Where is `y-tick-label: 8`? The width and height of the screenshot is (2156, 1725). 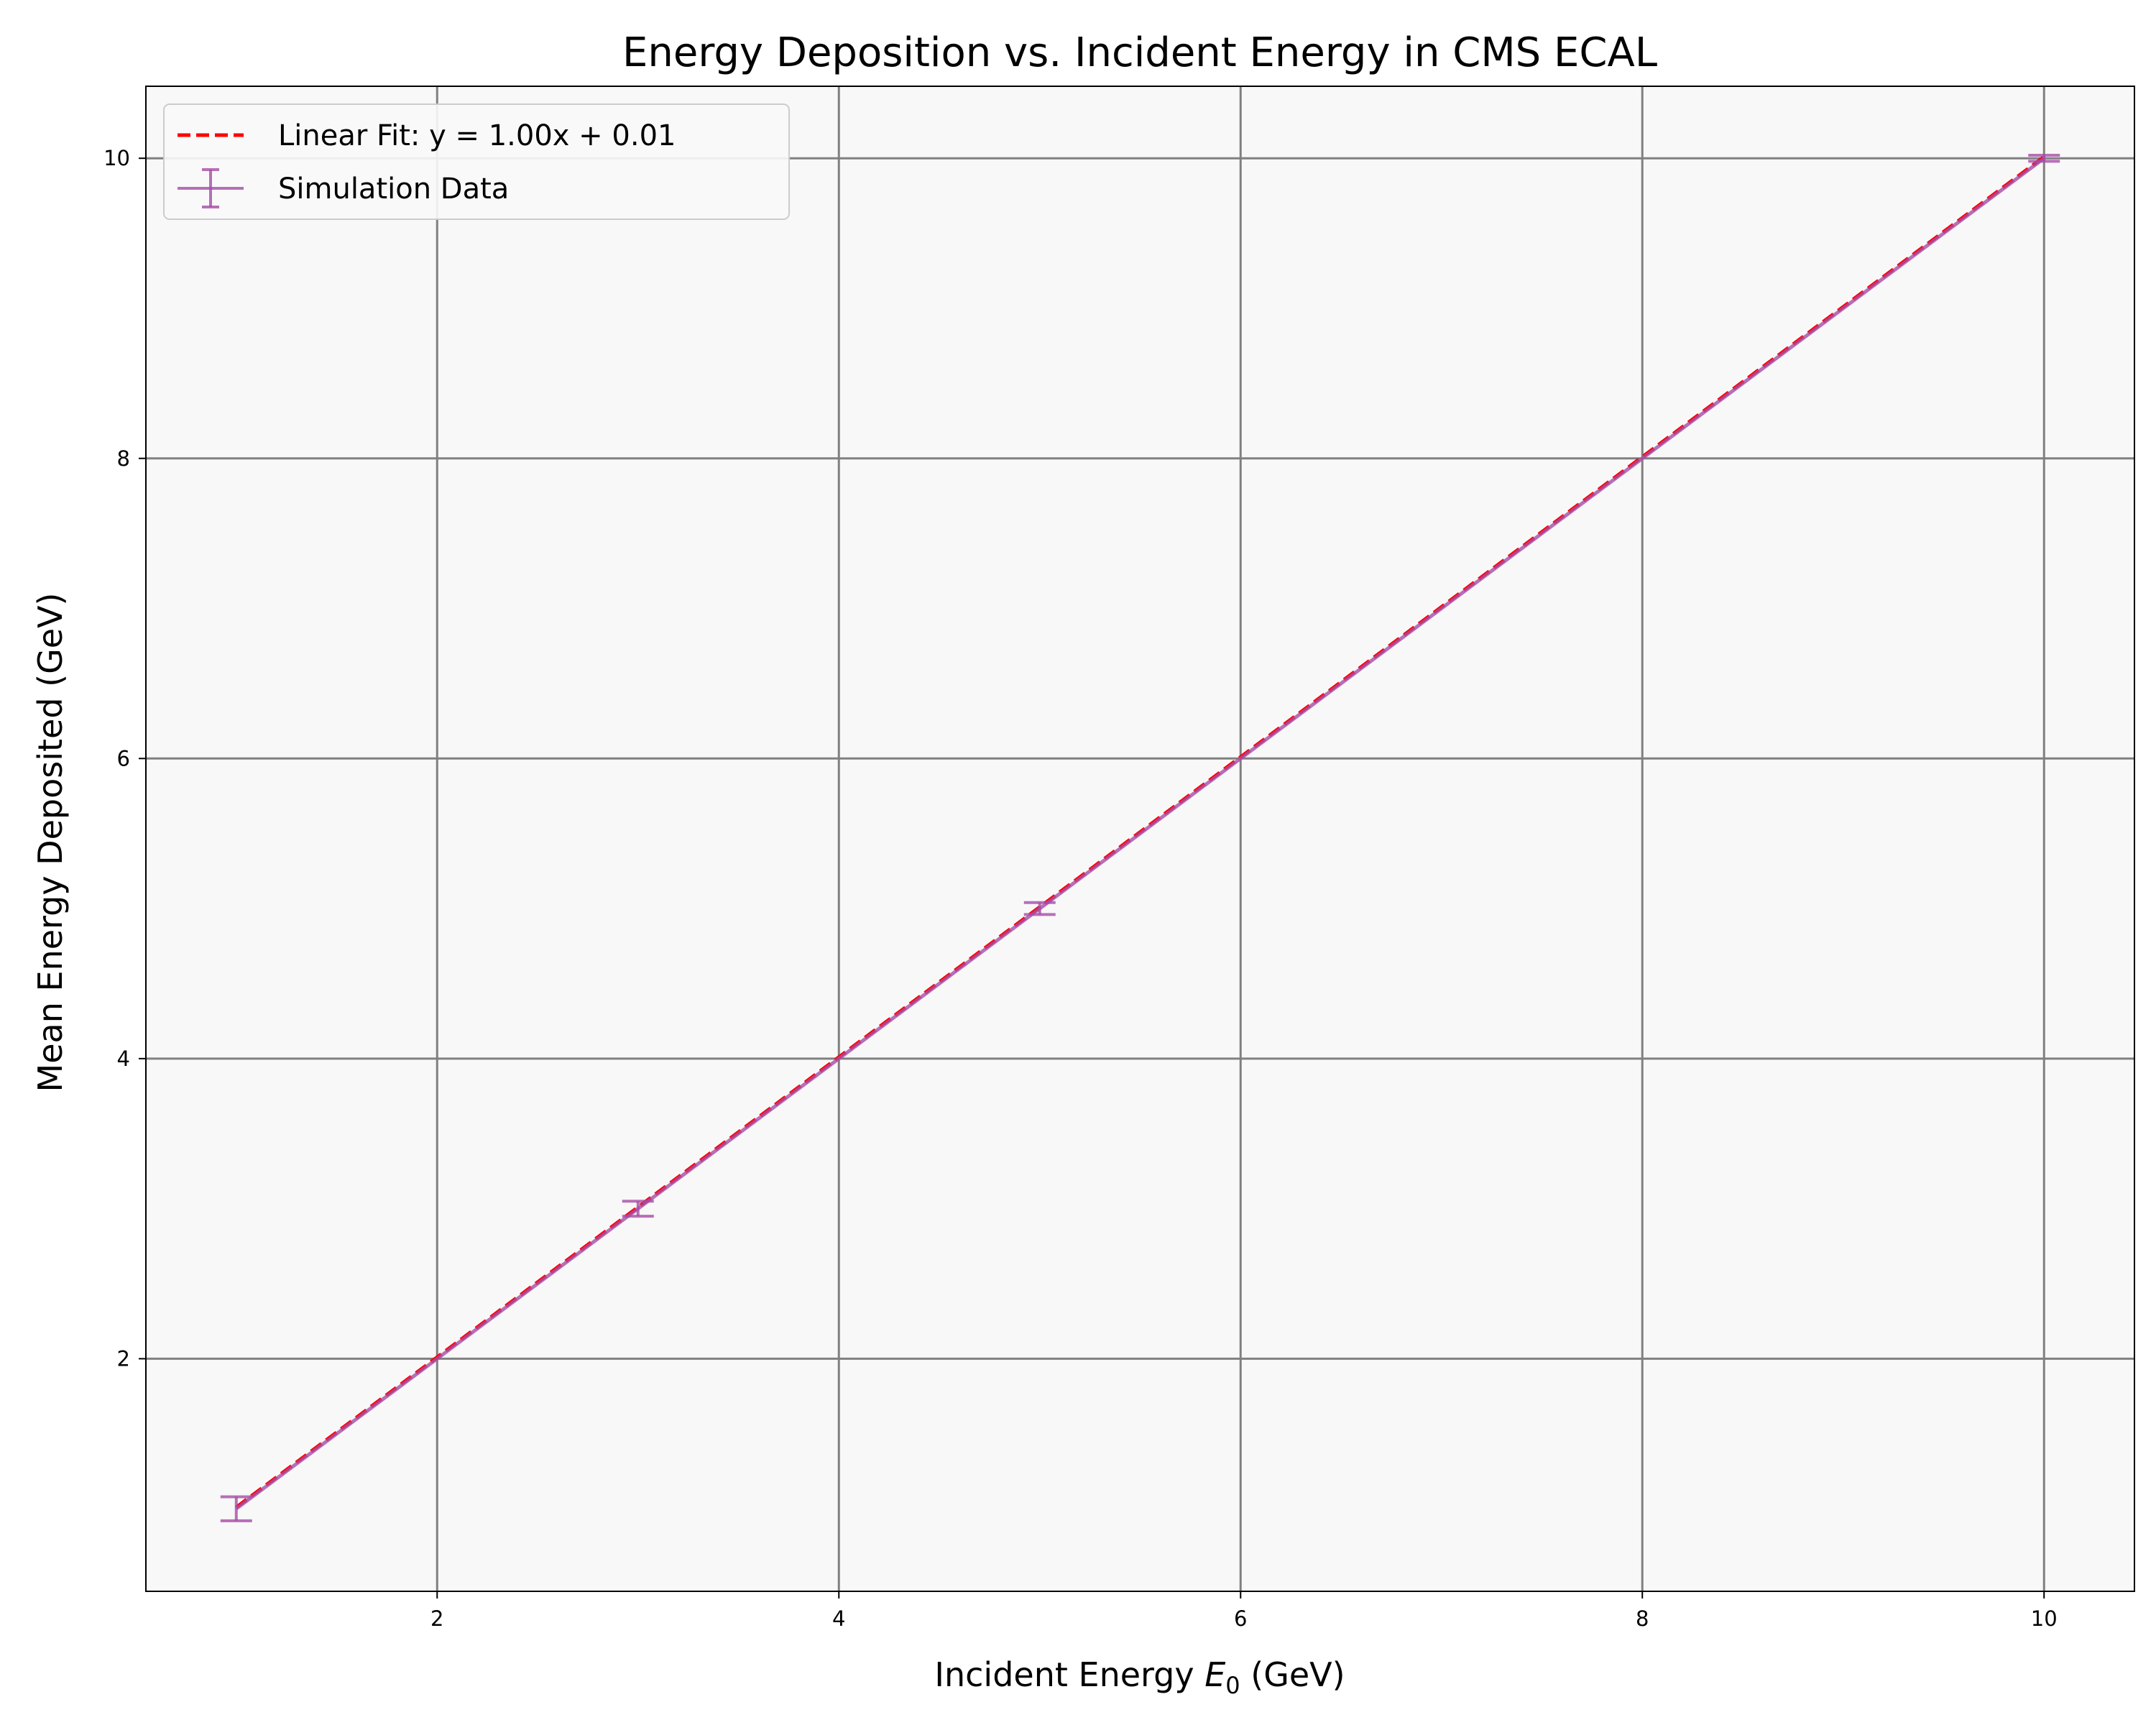
y-tick-label: 8 is located at coordinates (123, 458).